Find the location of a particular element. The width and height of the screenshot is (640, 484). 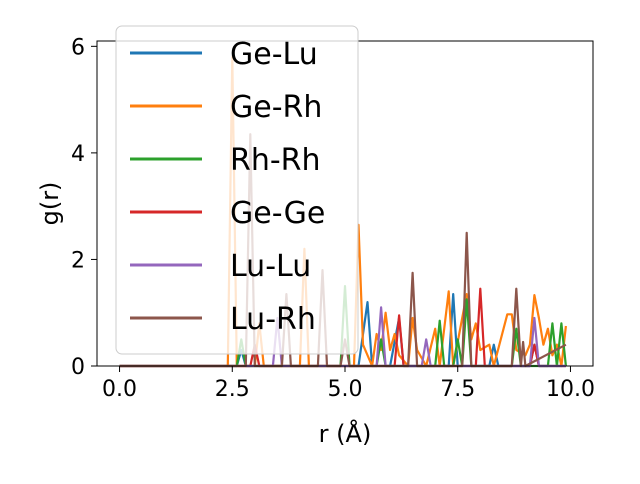

y-tick-label: 2 is located at coordinates (78, 260).